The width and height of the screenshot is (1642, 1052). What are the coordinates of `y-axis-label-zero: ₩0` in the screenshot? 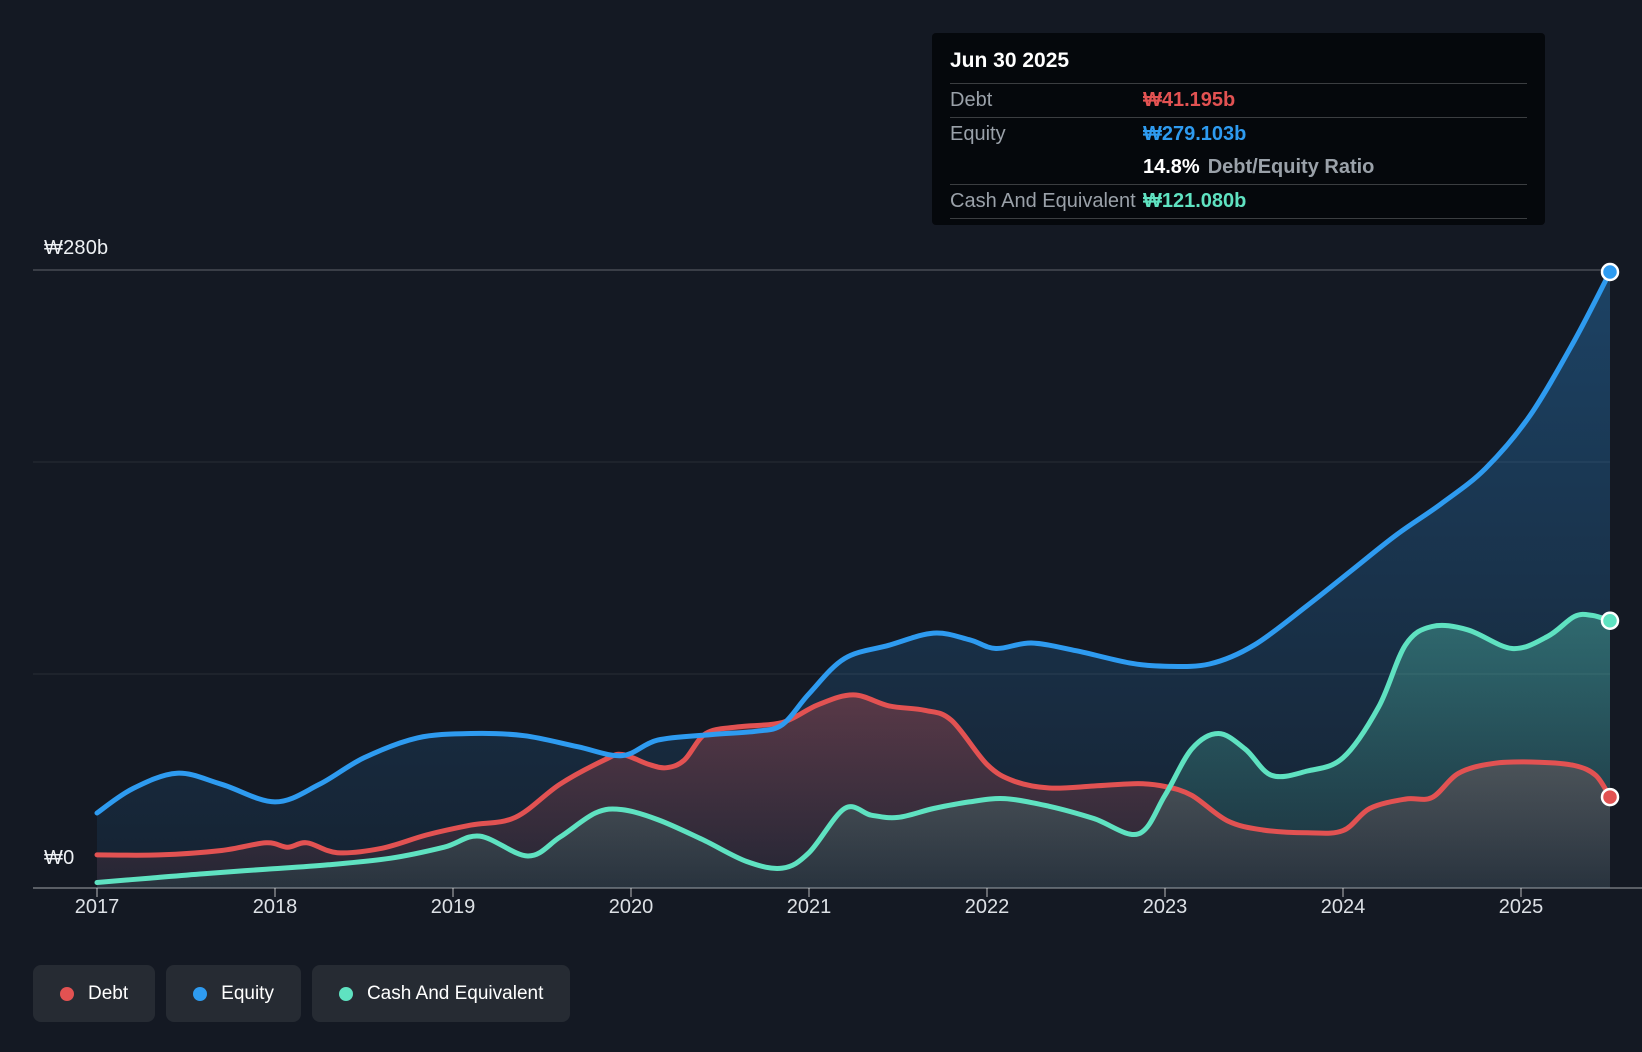 It's located at (59, 858).